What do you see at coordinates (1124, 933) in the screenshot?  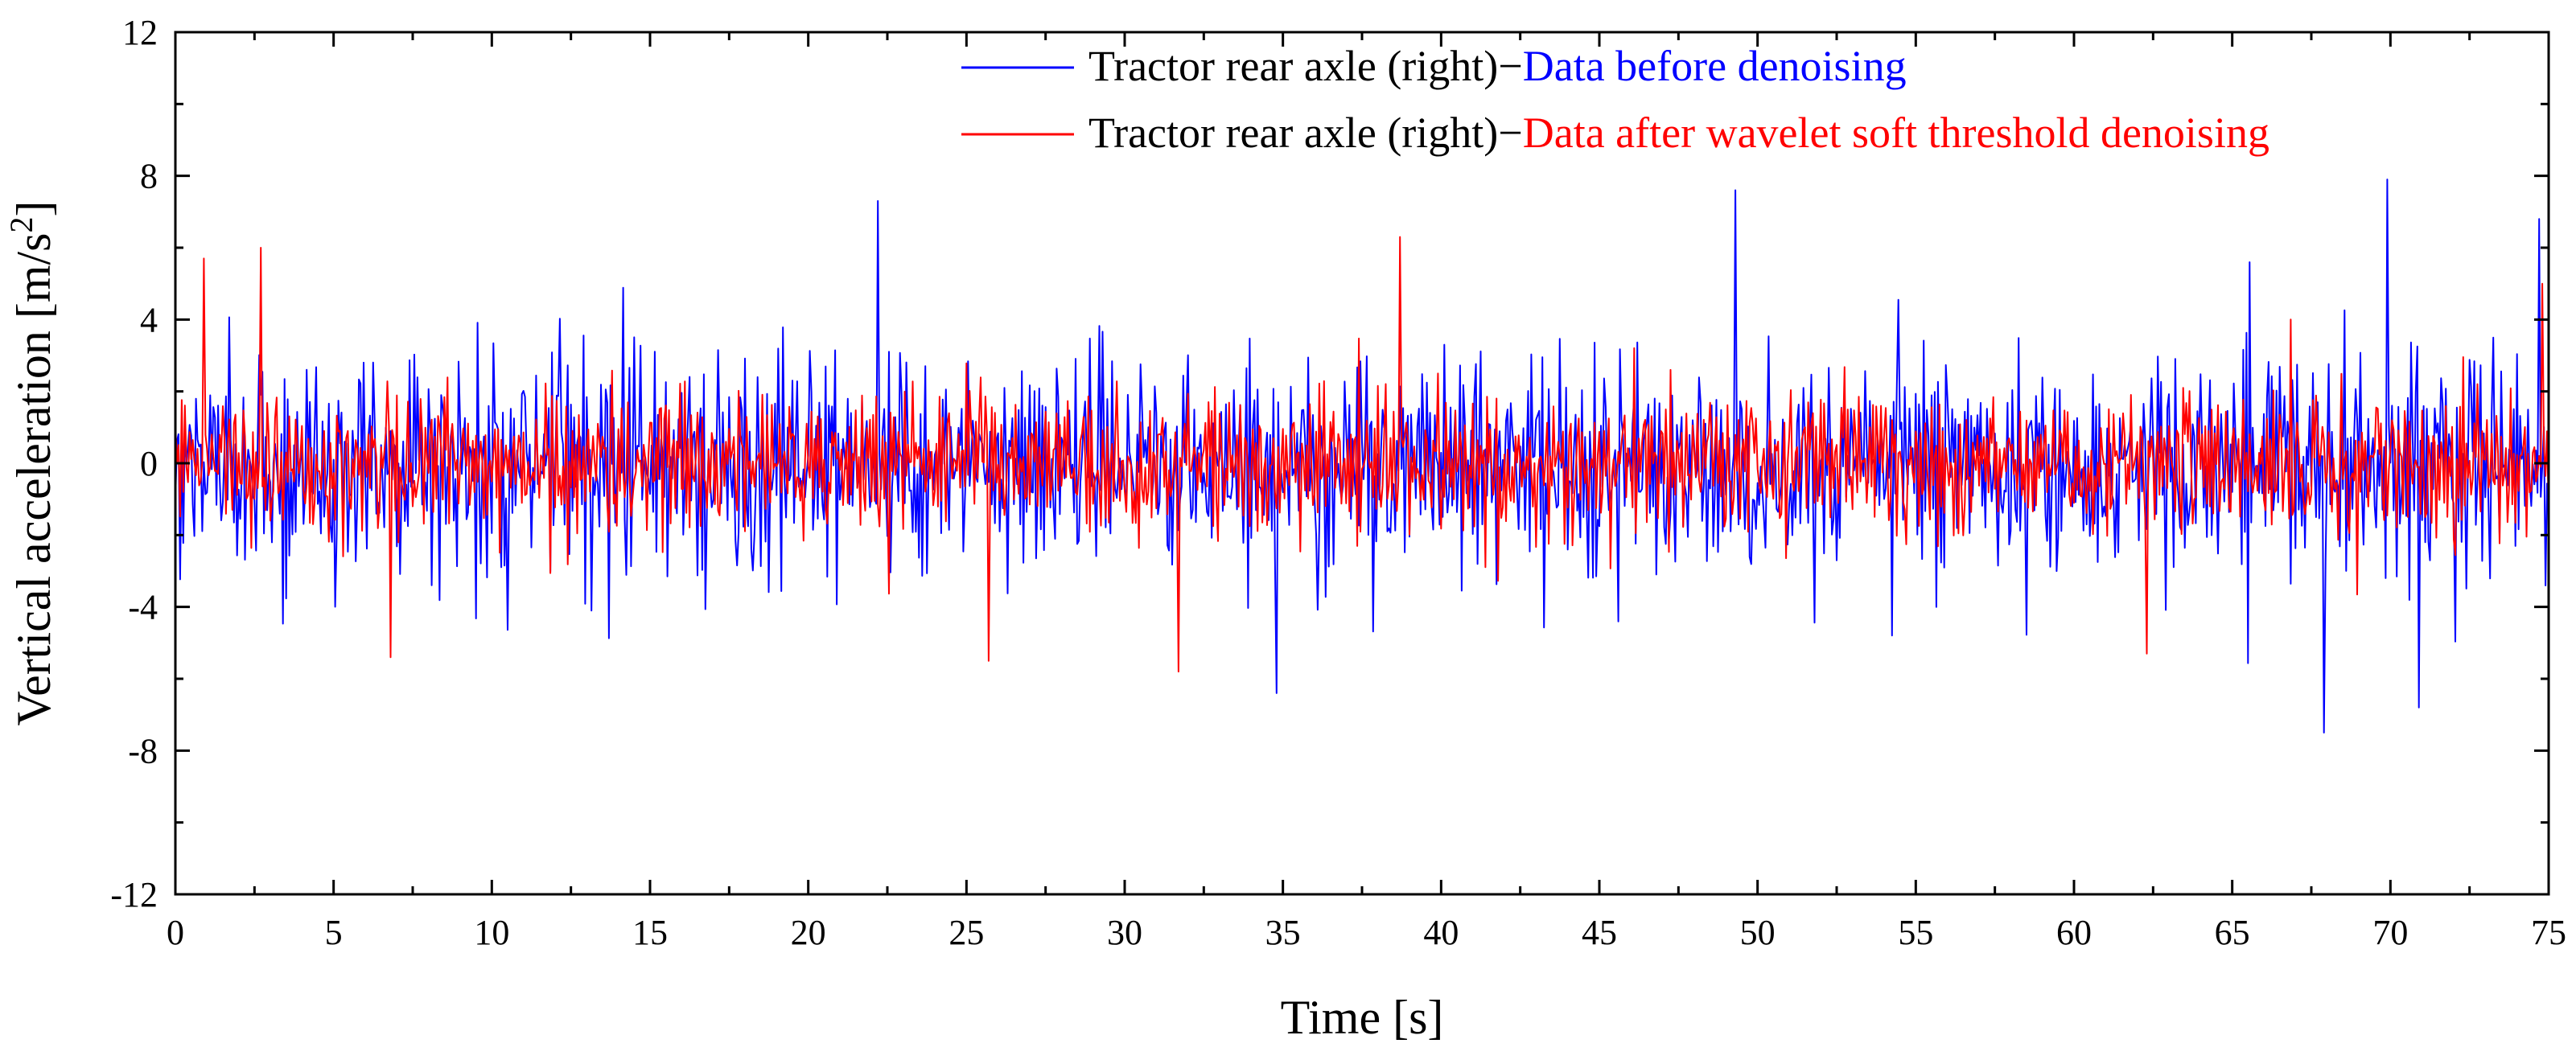 I see `x-tick-label: 30` at bounding box center [1124, 933].